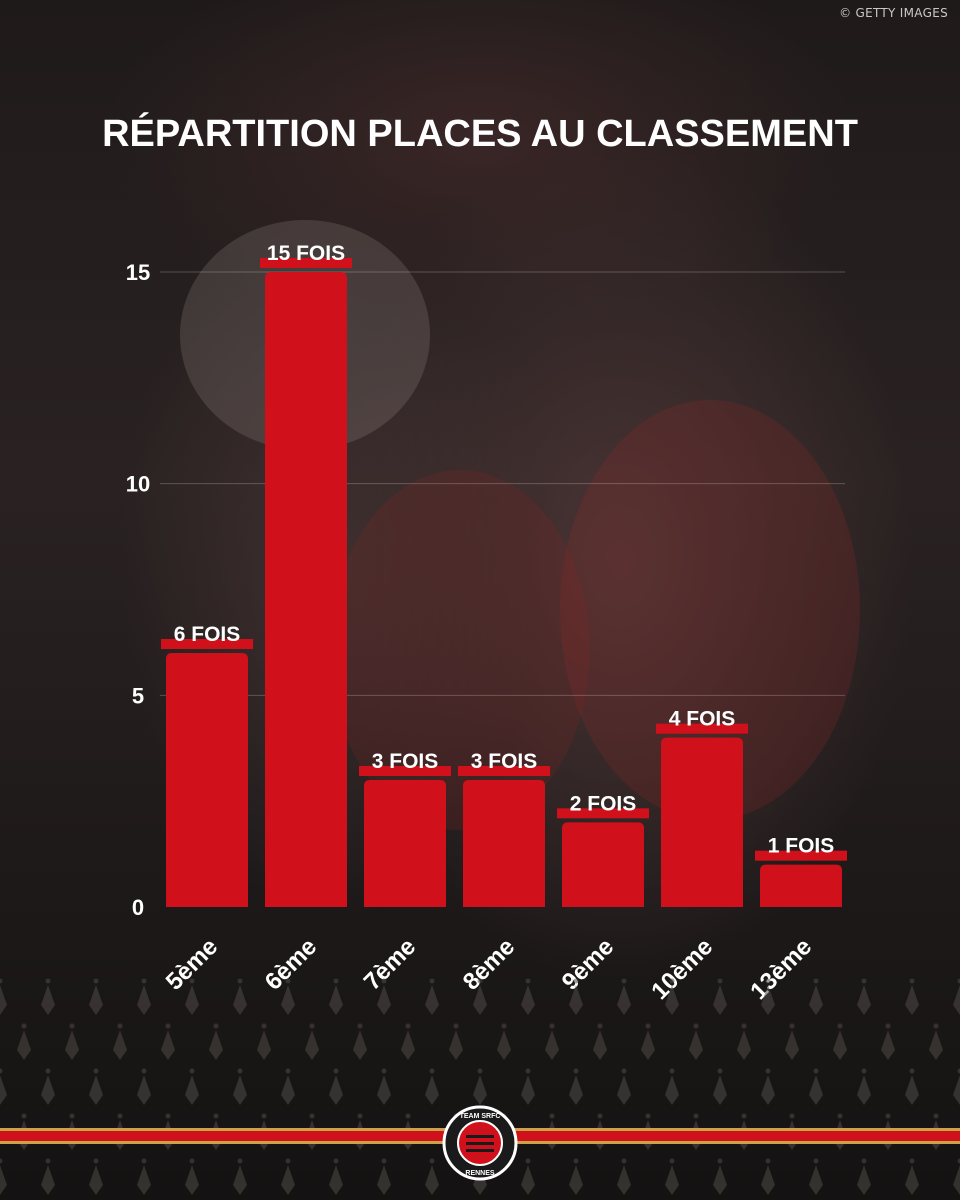 This screenshot has width=960, height=1200. What do you see at coordinates (480, 134) in the screenshot?
I see `chart-title: RÉPARTITION PLACES AU CLASSEMENT` at bounding box center [480, 134].